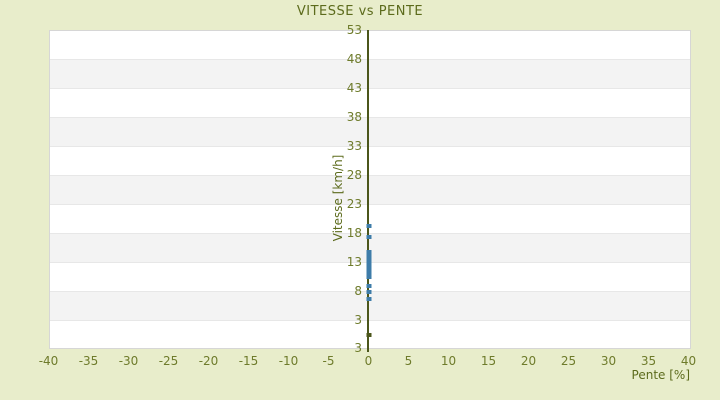  What do you see at coordinates (408, 361) in the screenshot?
I see `x-tick-label: 5` at bounding box center [408, 361].